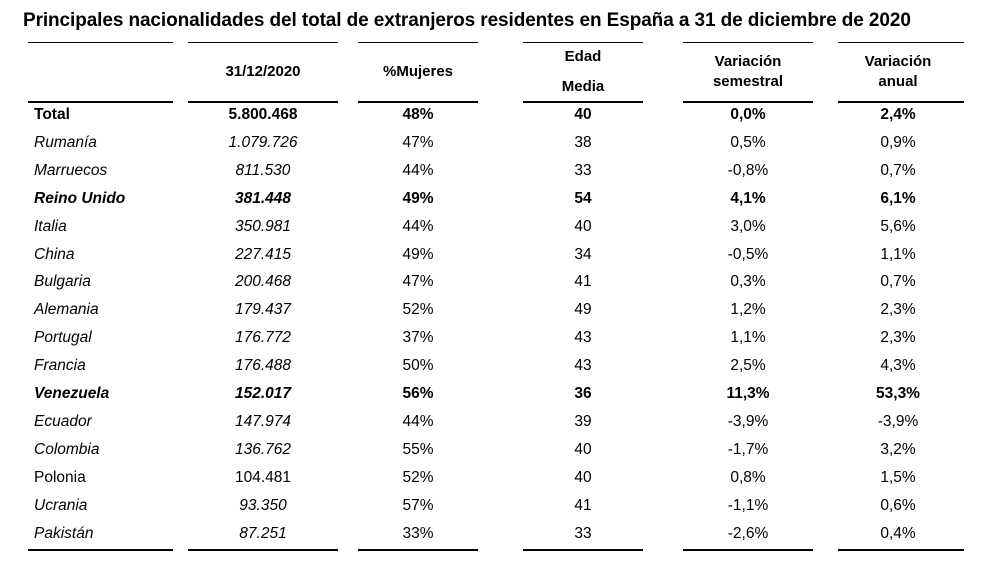 The height and width of the screenshot is (565, 984). Describe the element at coordinates (263, 505) in the screenshot. I see `cell-total: 93.350` at that location.